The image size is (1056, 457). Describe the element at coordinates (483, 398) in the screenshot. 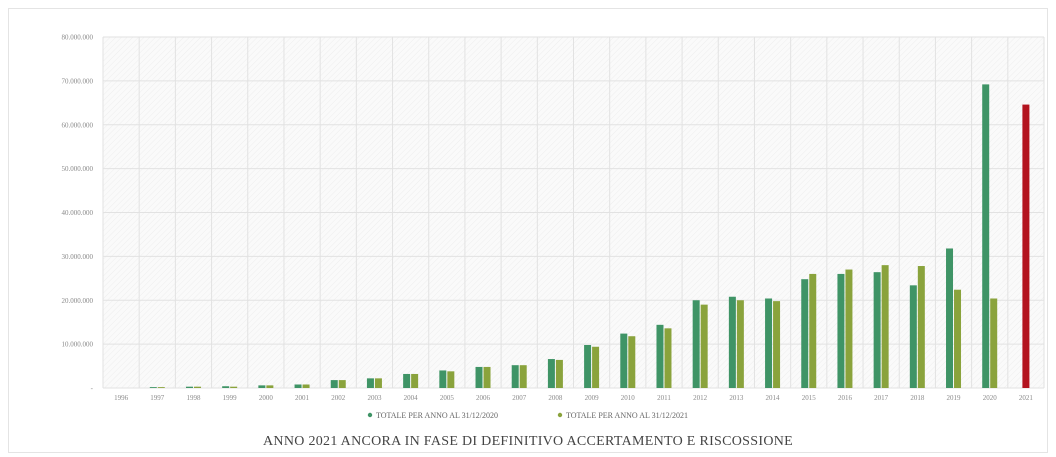

I see `x-tick-label: 2006` at that location.